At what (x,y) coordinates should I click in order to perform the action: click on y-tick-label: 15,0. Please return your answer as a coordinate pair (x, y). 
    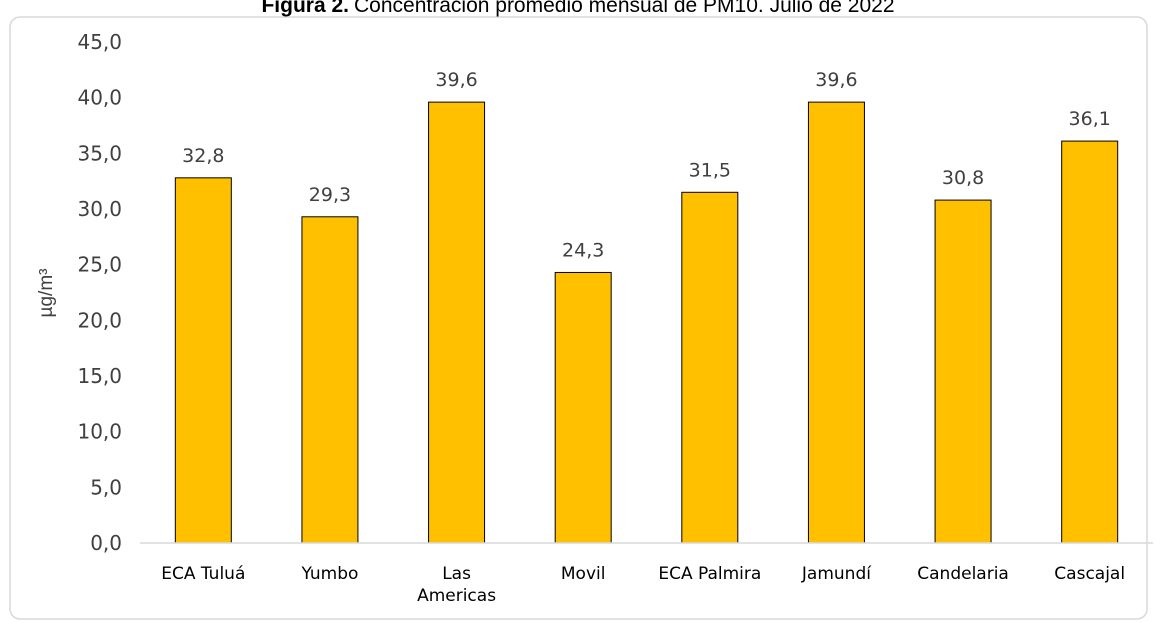
    Looking at the image, I should click on (99, 376).